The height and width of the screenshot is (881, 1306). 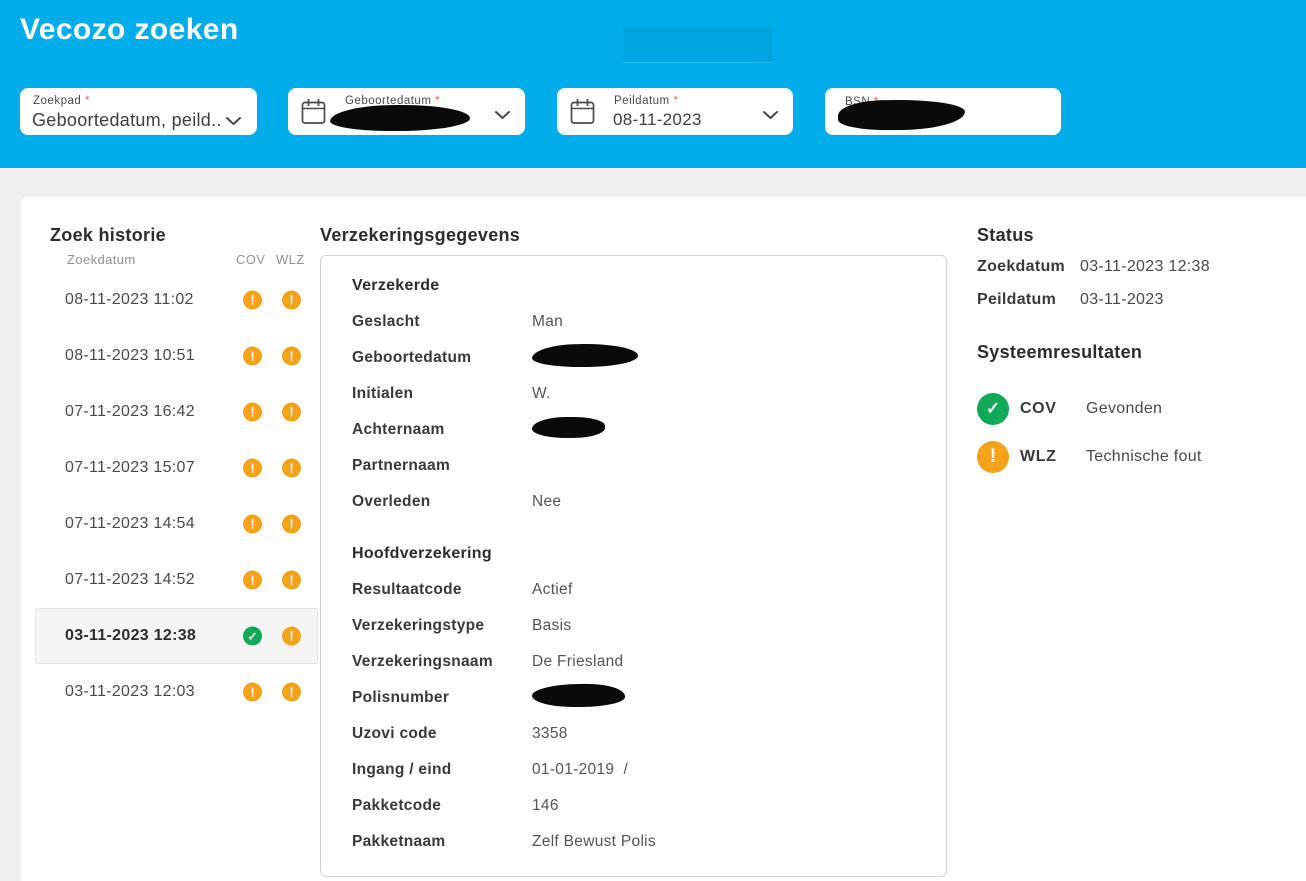 I want to click on geboortedatum-picker: Geboortedatum *, so click(x=406, y=111).